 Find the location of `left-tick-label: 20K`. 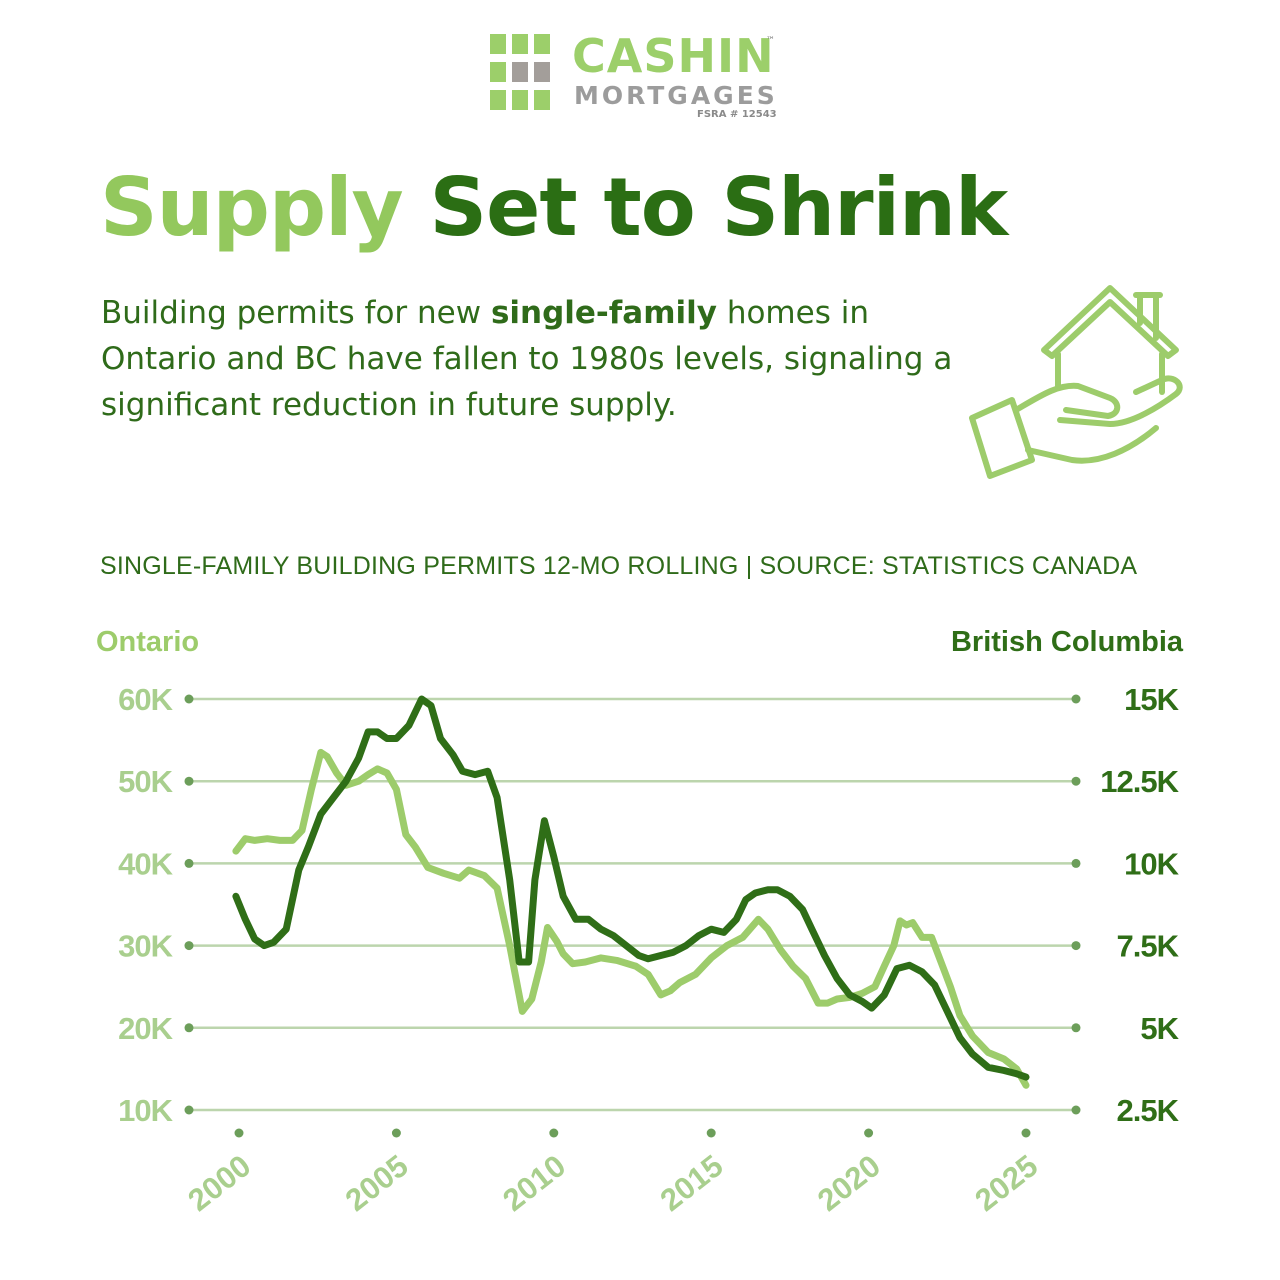

left-tick-label: 20K is located at coordinates (145, 1028).